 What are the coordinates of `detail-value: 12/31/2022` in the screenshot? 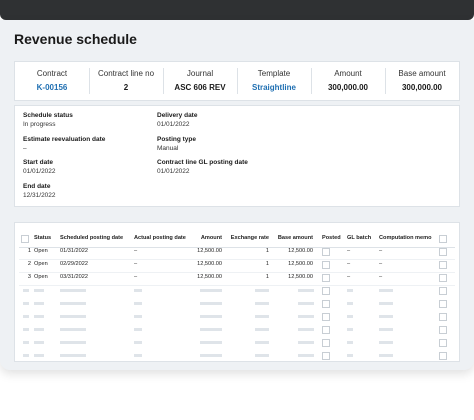 It's located at (39, 195).